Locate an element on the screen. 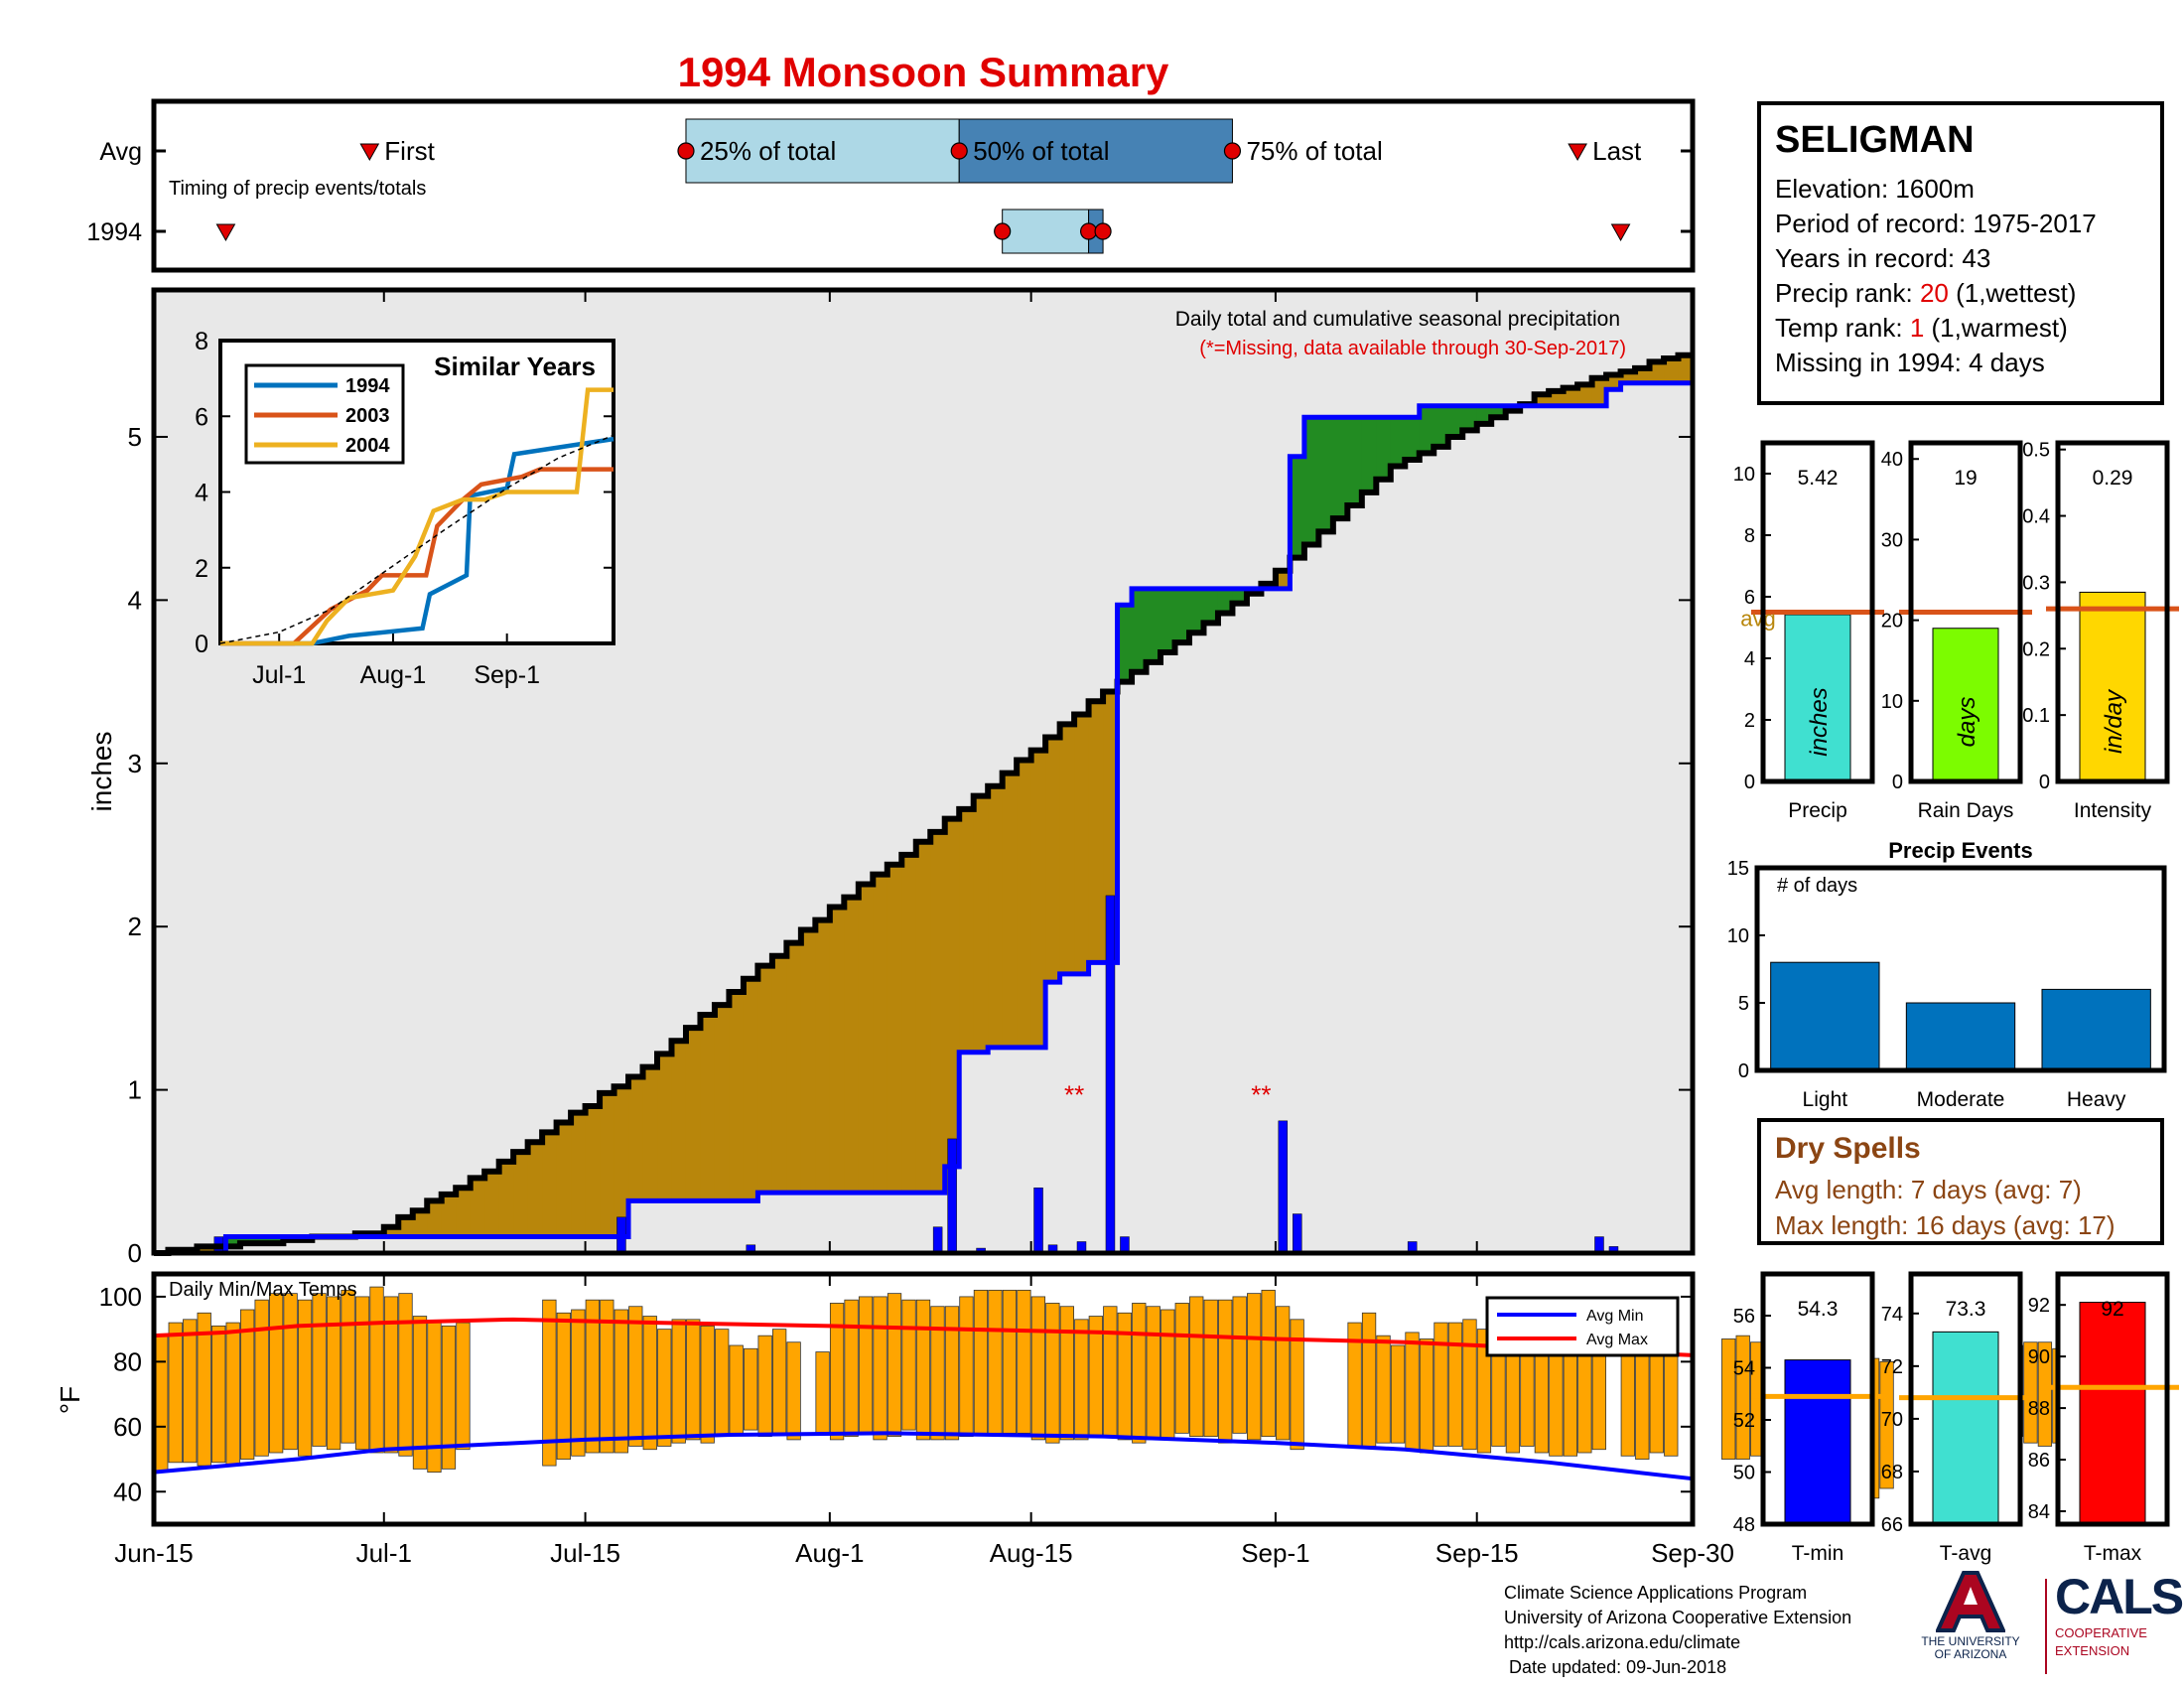 This screenshot has width=2184, height=1688. quartile-label: 25% of total is located at coordinates (768, 151).